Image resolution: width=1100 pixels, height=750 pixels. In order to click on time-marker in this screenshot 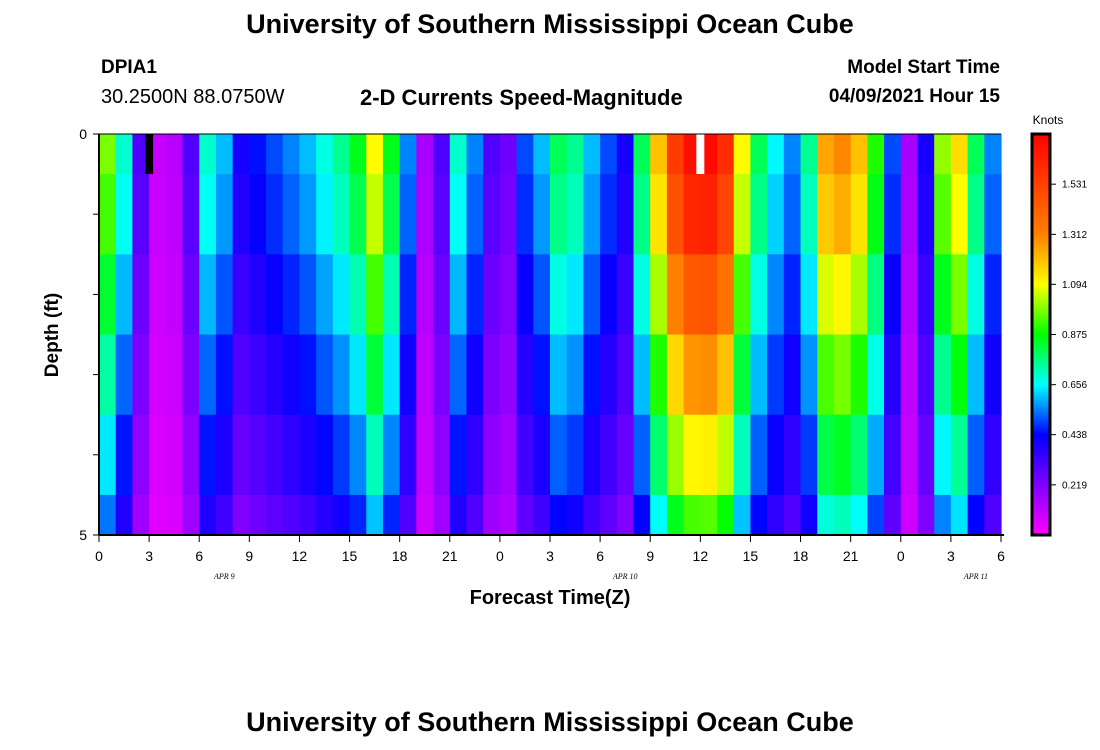, I will do `click(700, 154)`.